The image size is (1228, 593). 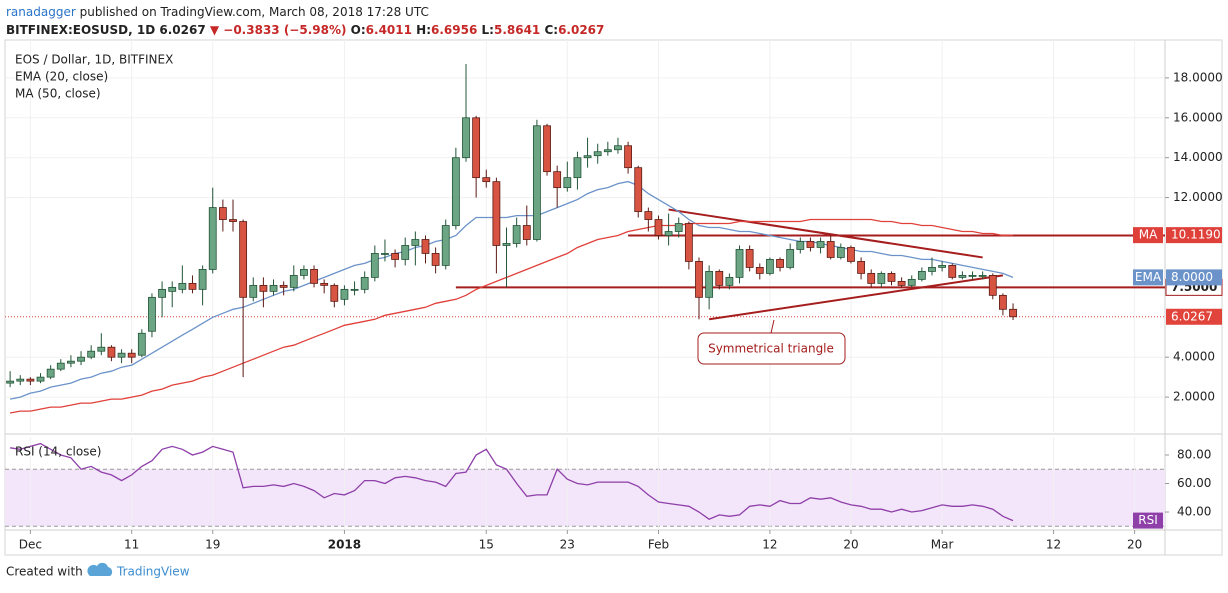 What do you see at coordinates (1194, 397) in the screenshot?
I see `y-tick-label: 2.0000` at bounding box center [1194, 397].